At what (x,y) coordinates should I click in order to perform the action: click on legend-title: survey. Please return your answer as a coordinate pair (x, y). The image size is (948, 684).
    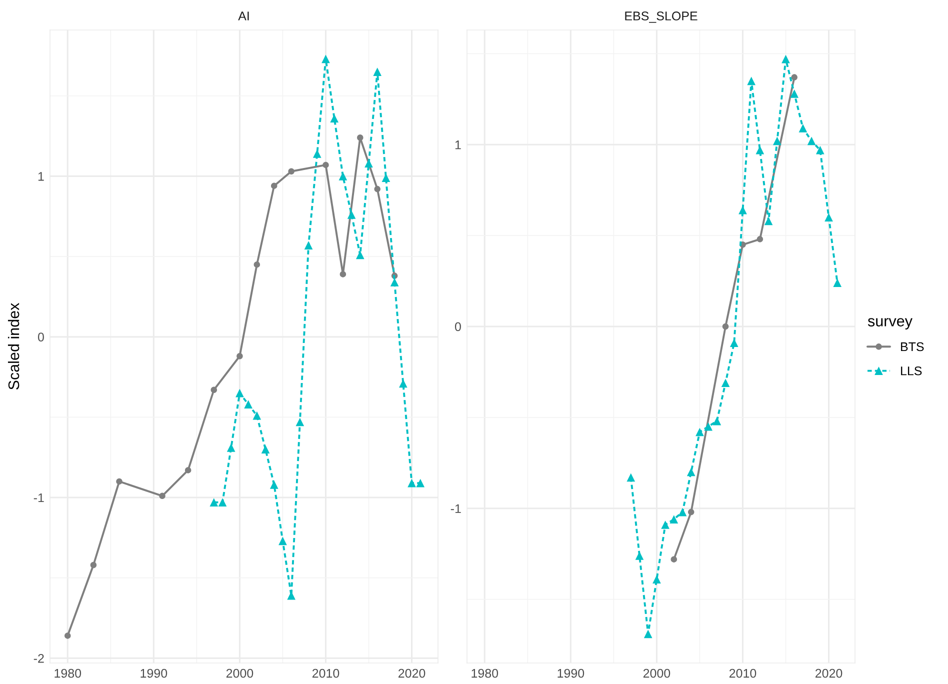
    Looking at the image, I should click on (890, 324).